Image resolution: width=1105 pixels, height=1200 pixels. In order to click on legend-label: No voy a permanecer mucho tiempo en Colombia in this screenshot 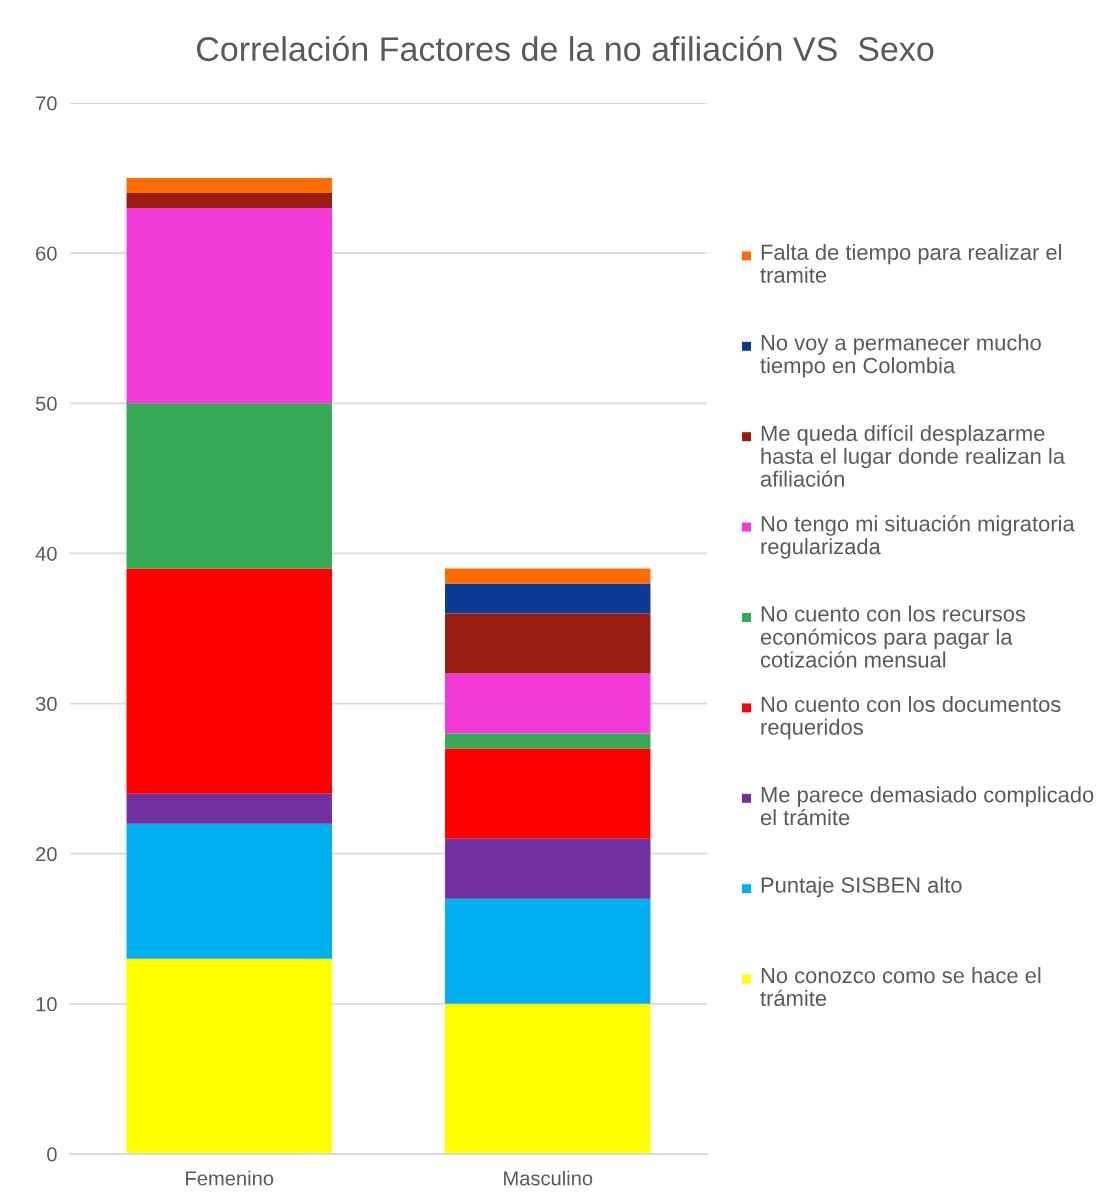, I will do `click(900, 356)`.